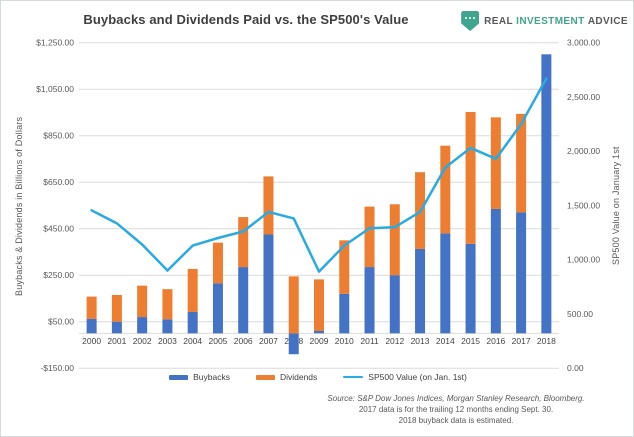  I want to click on bar-buybacks-2006, so click(243, 300).